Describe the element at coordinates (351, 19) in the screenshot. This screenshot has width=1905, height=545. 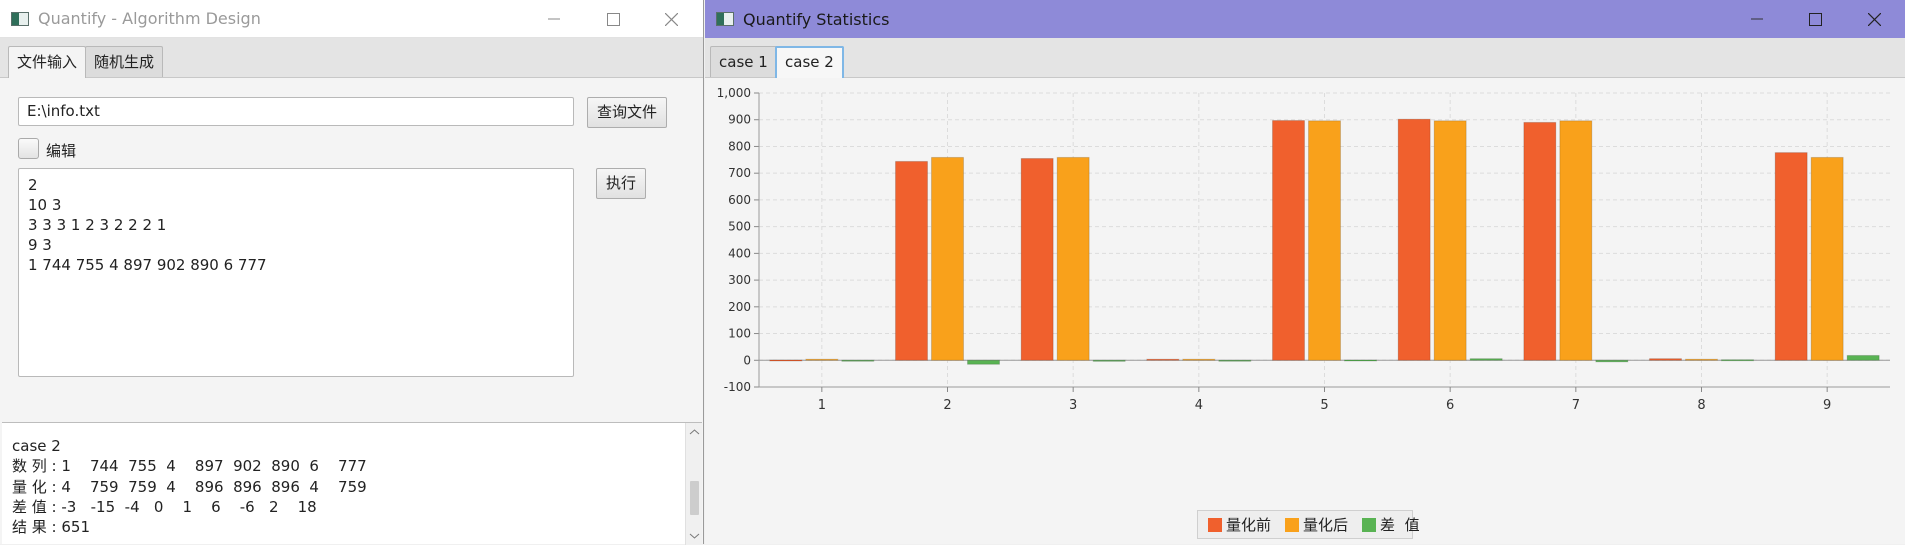
I see `main-titlebar: Quantify - Algorithm Design` at that location.